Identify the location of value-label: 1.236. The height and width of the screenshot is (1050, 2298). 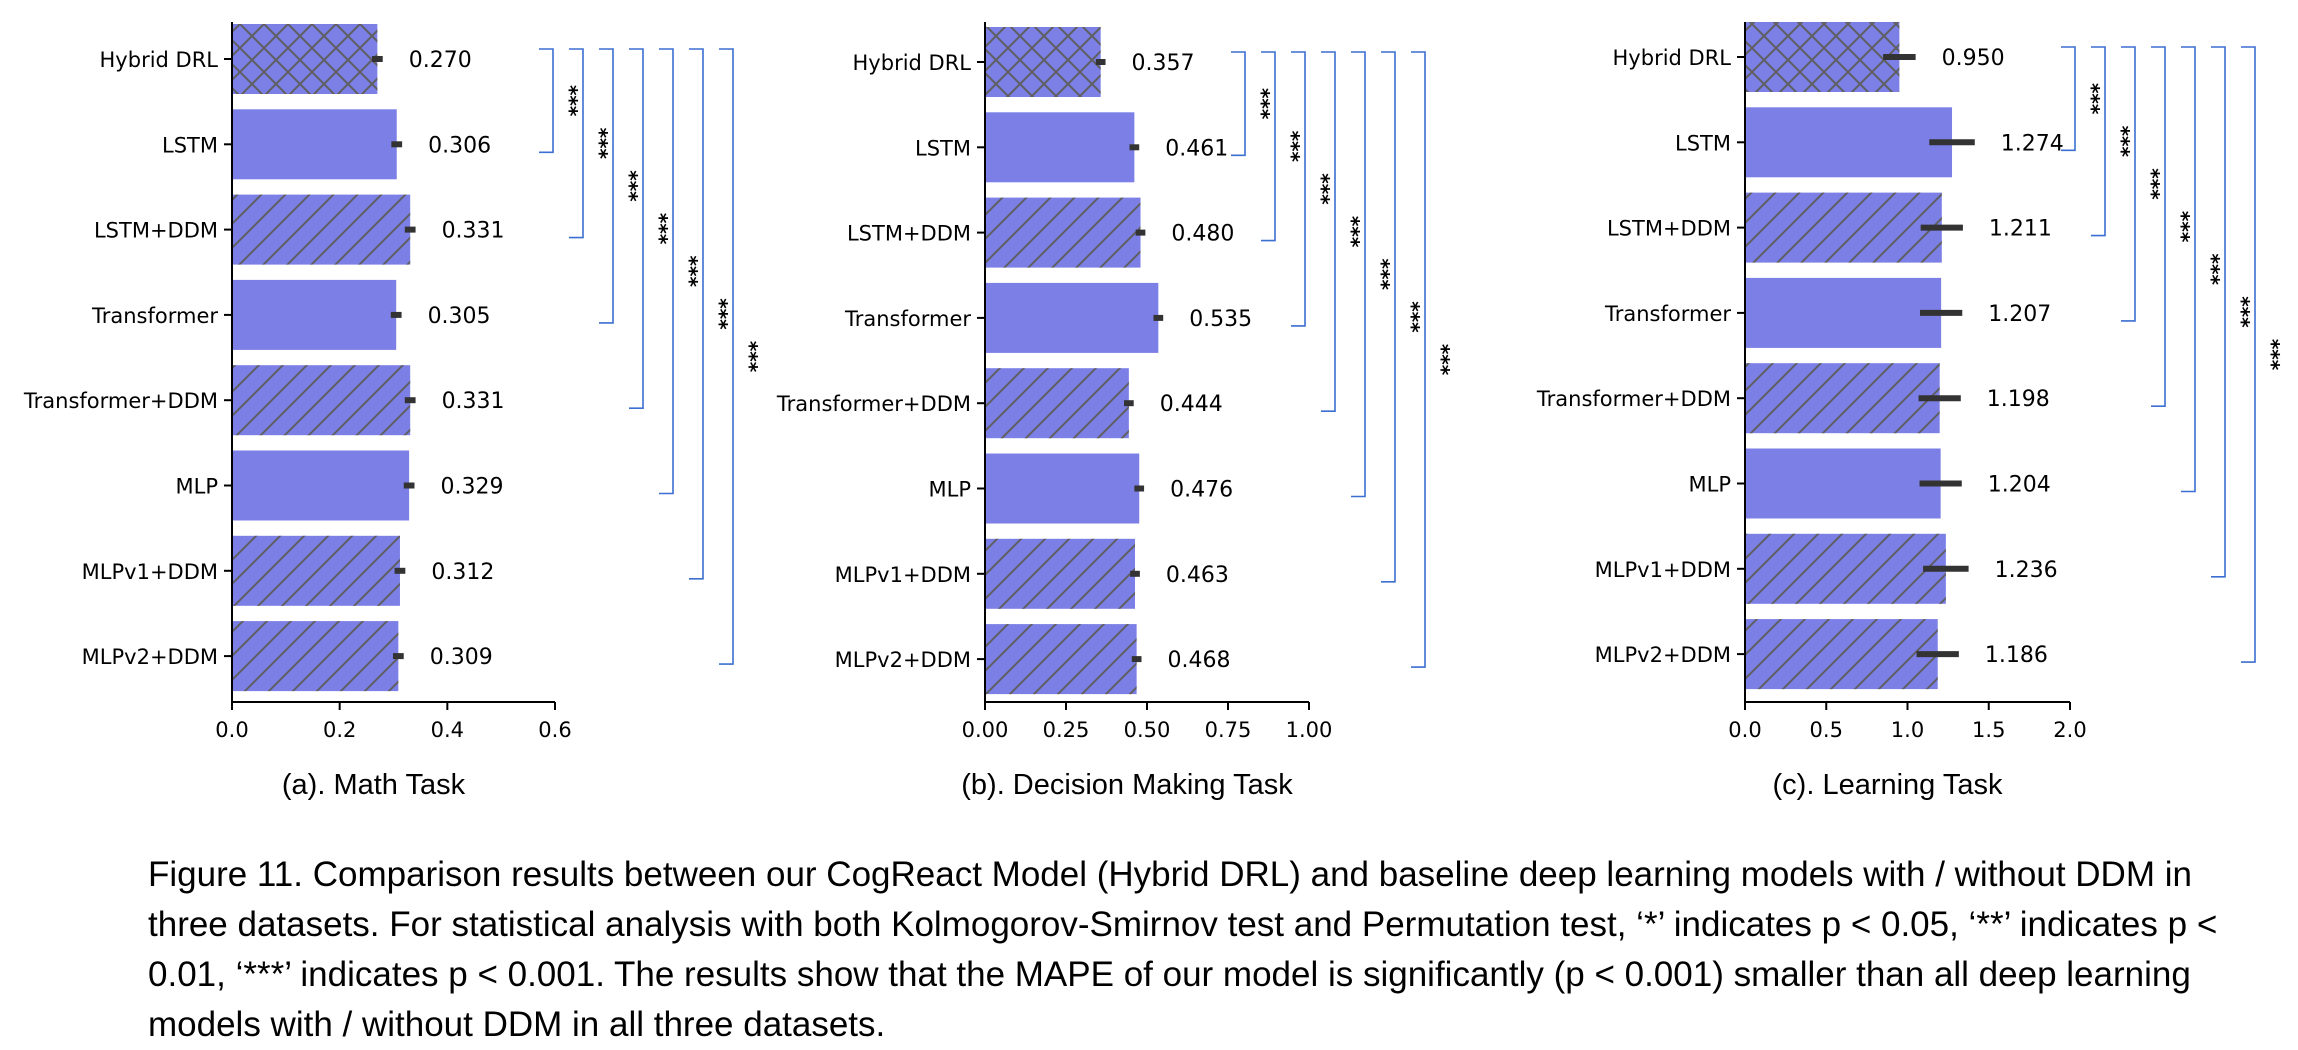
(2026, 570).